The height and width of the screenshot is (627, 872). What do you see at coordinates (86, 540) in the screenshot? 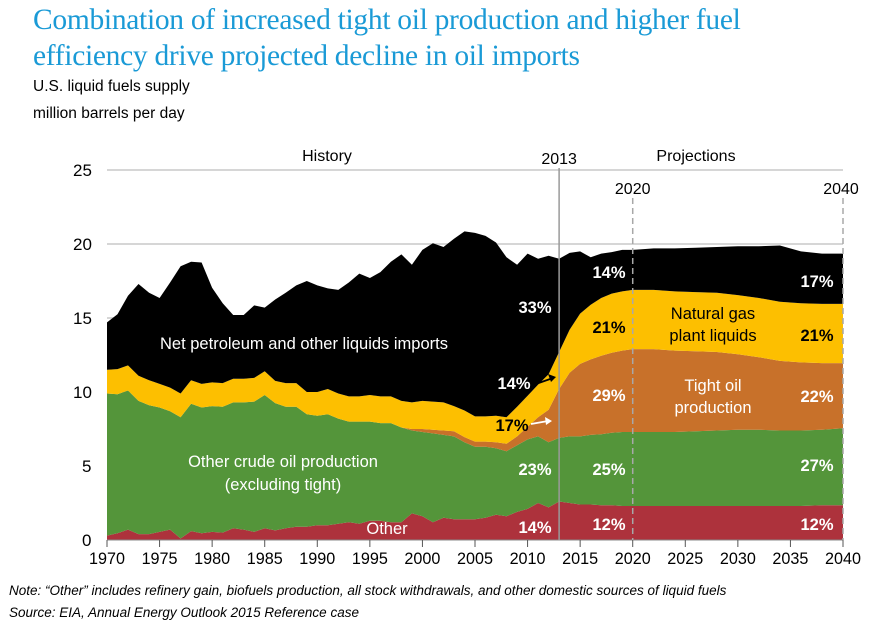
I see `y-tick-label-0: 0` at bounding box center [86, 540].